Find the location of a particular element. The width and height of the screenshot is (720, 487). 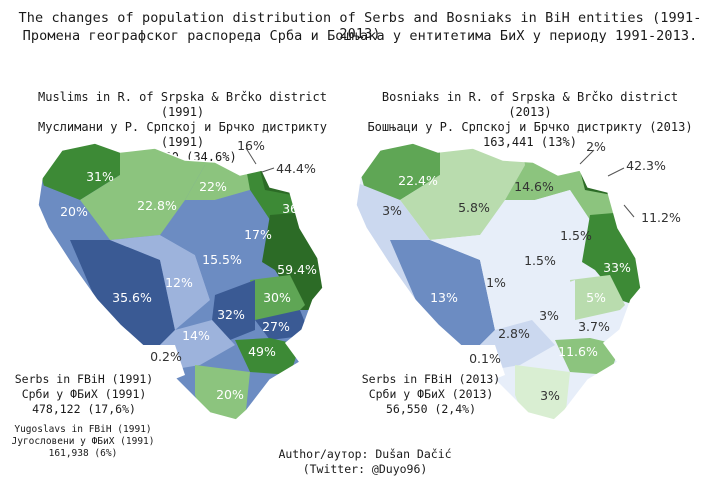

right-region-banja-luka-south is located at coordinates (535, 245).